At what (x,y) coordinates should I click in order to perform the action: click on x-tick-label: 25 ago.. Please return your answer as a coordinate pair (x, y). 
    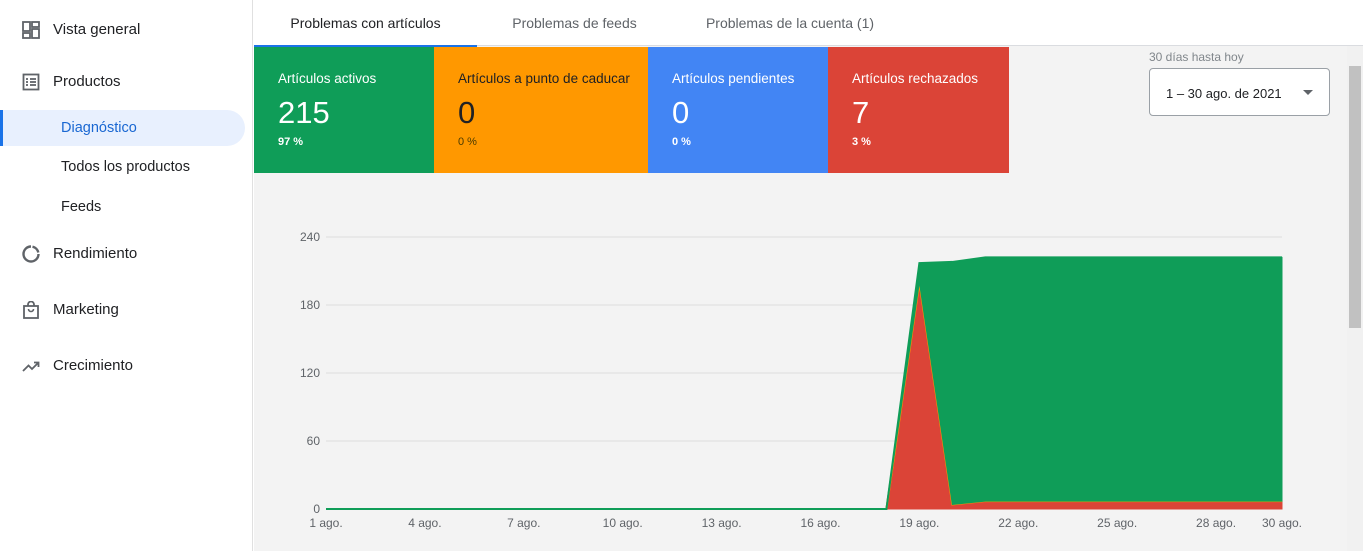
    Looking at the image, I should click on (1117, 523).